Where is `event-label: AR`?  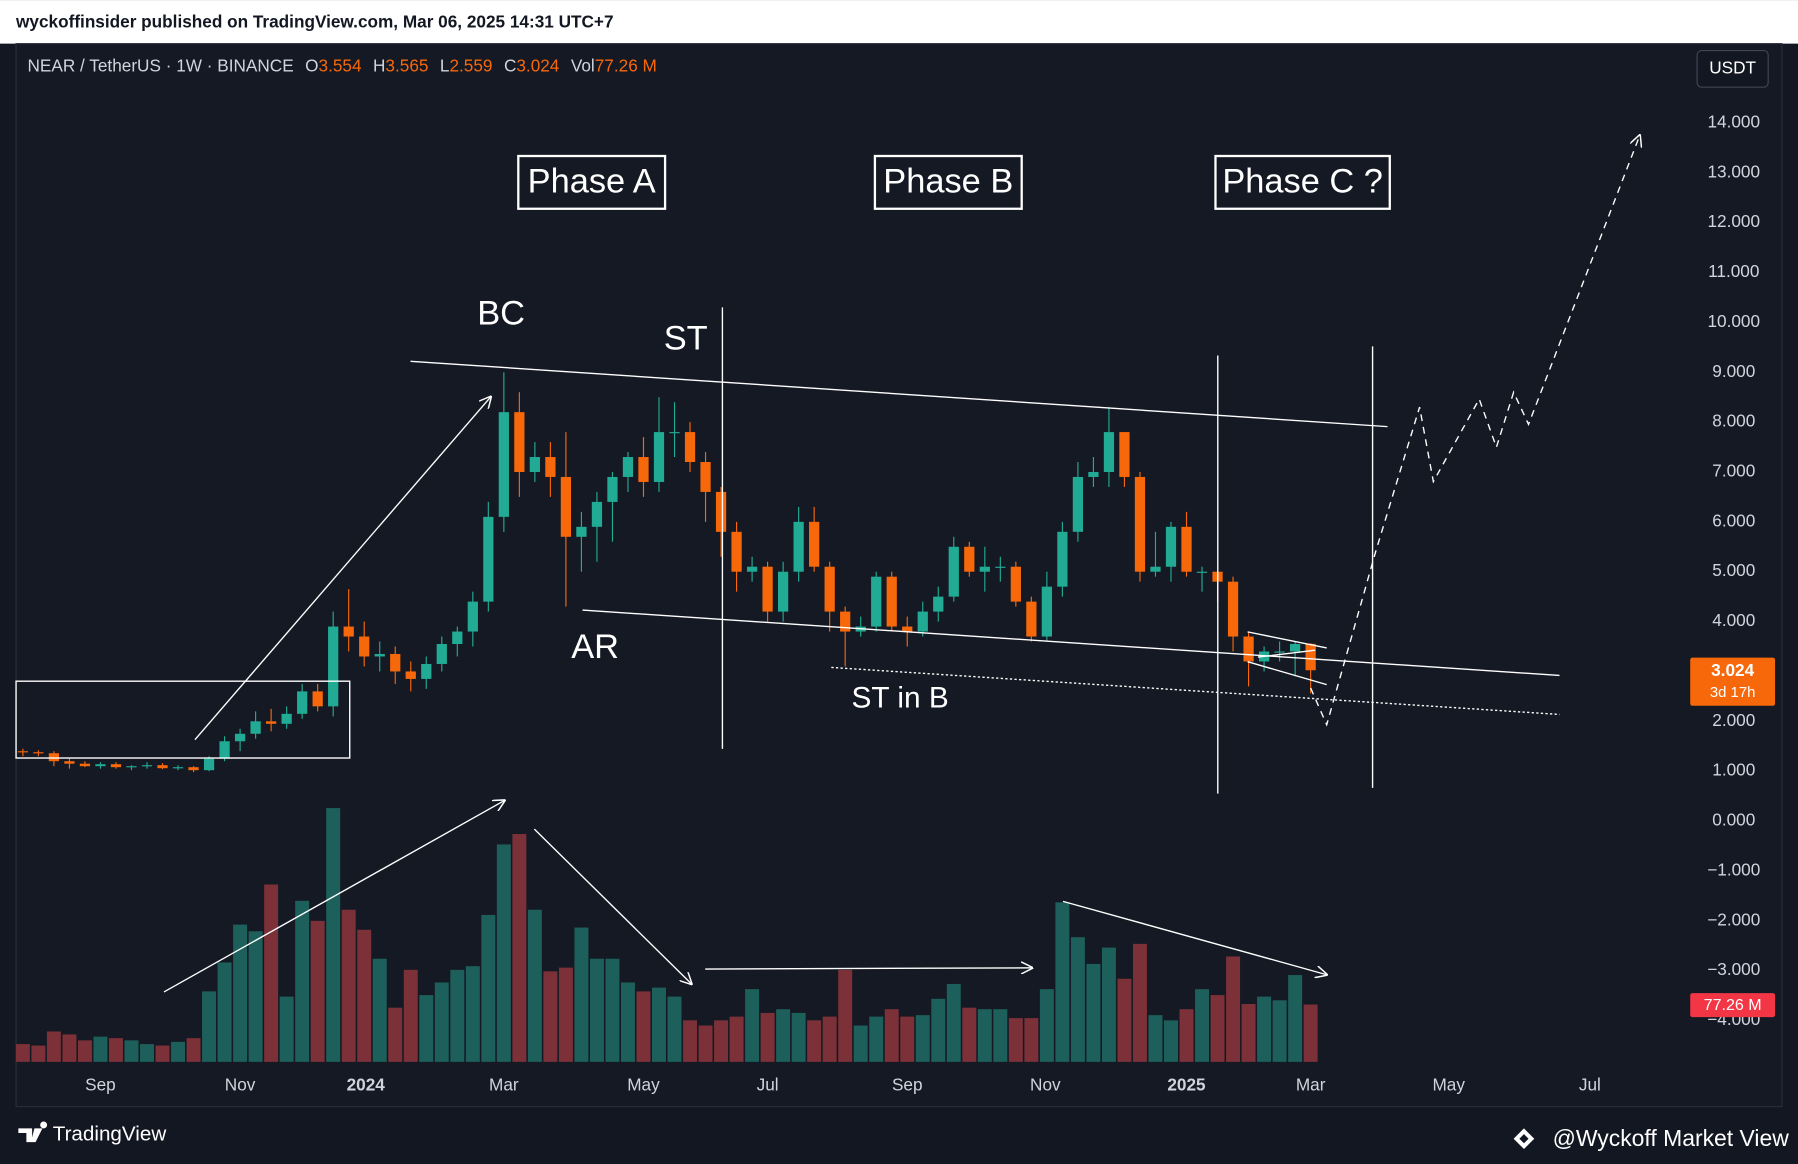 event-label: AR is located at coordinates (595, 647).